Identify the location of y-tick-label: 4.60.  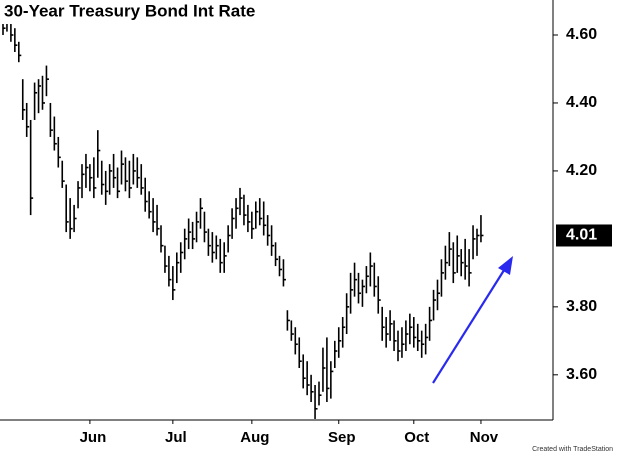
(581, 34).